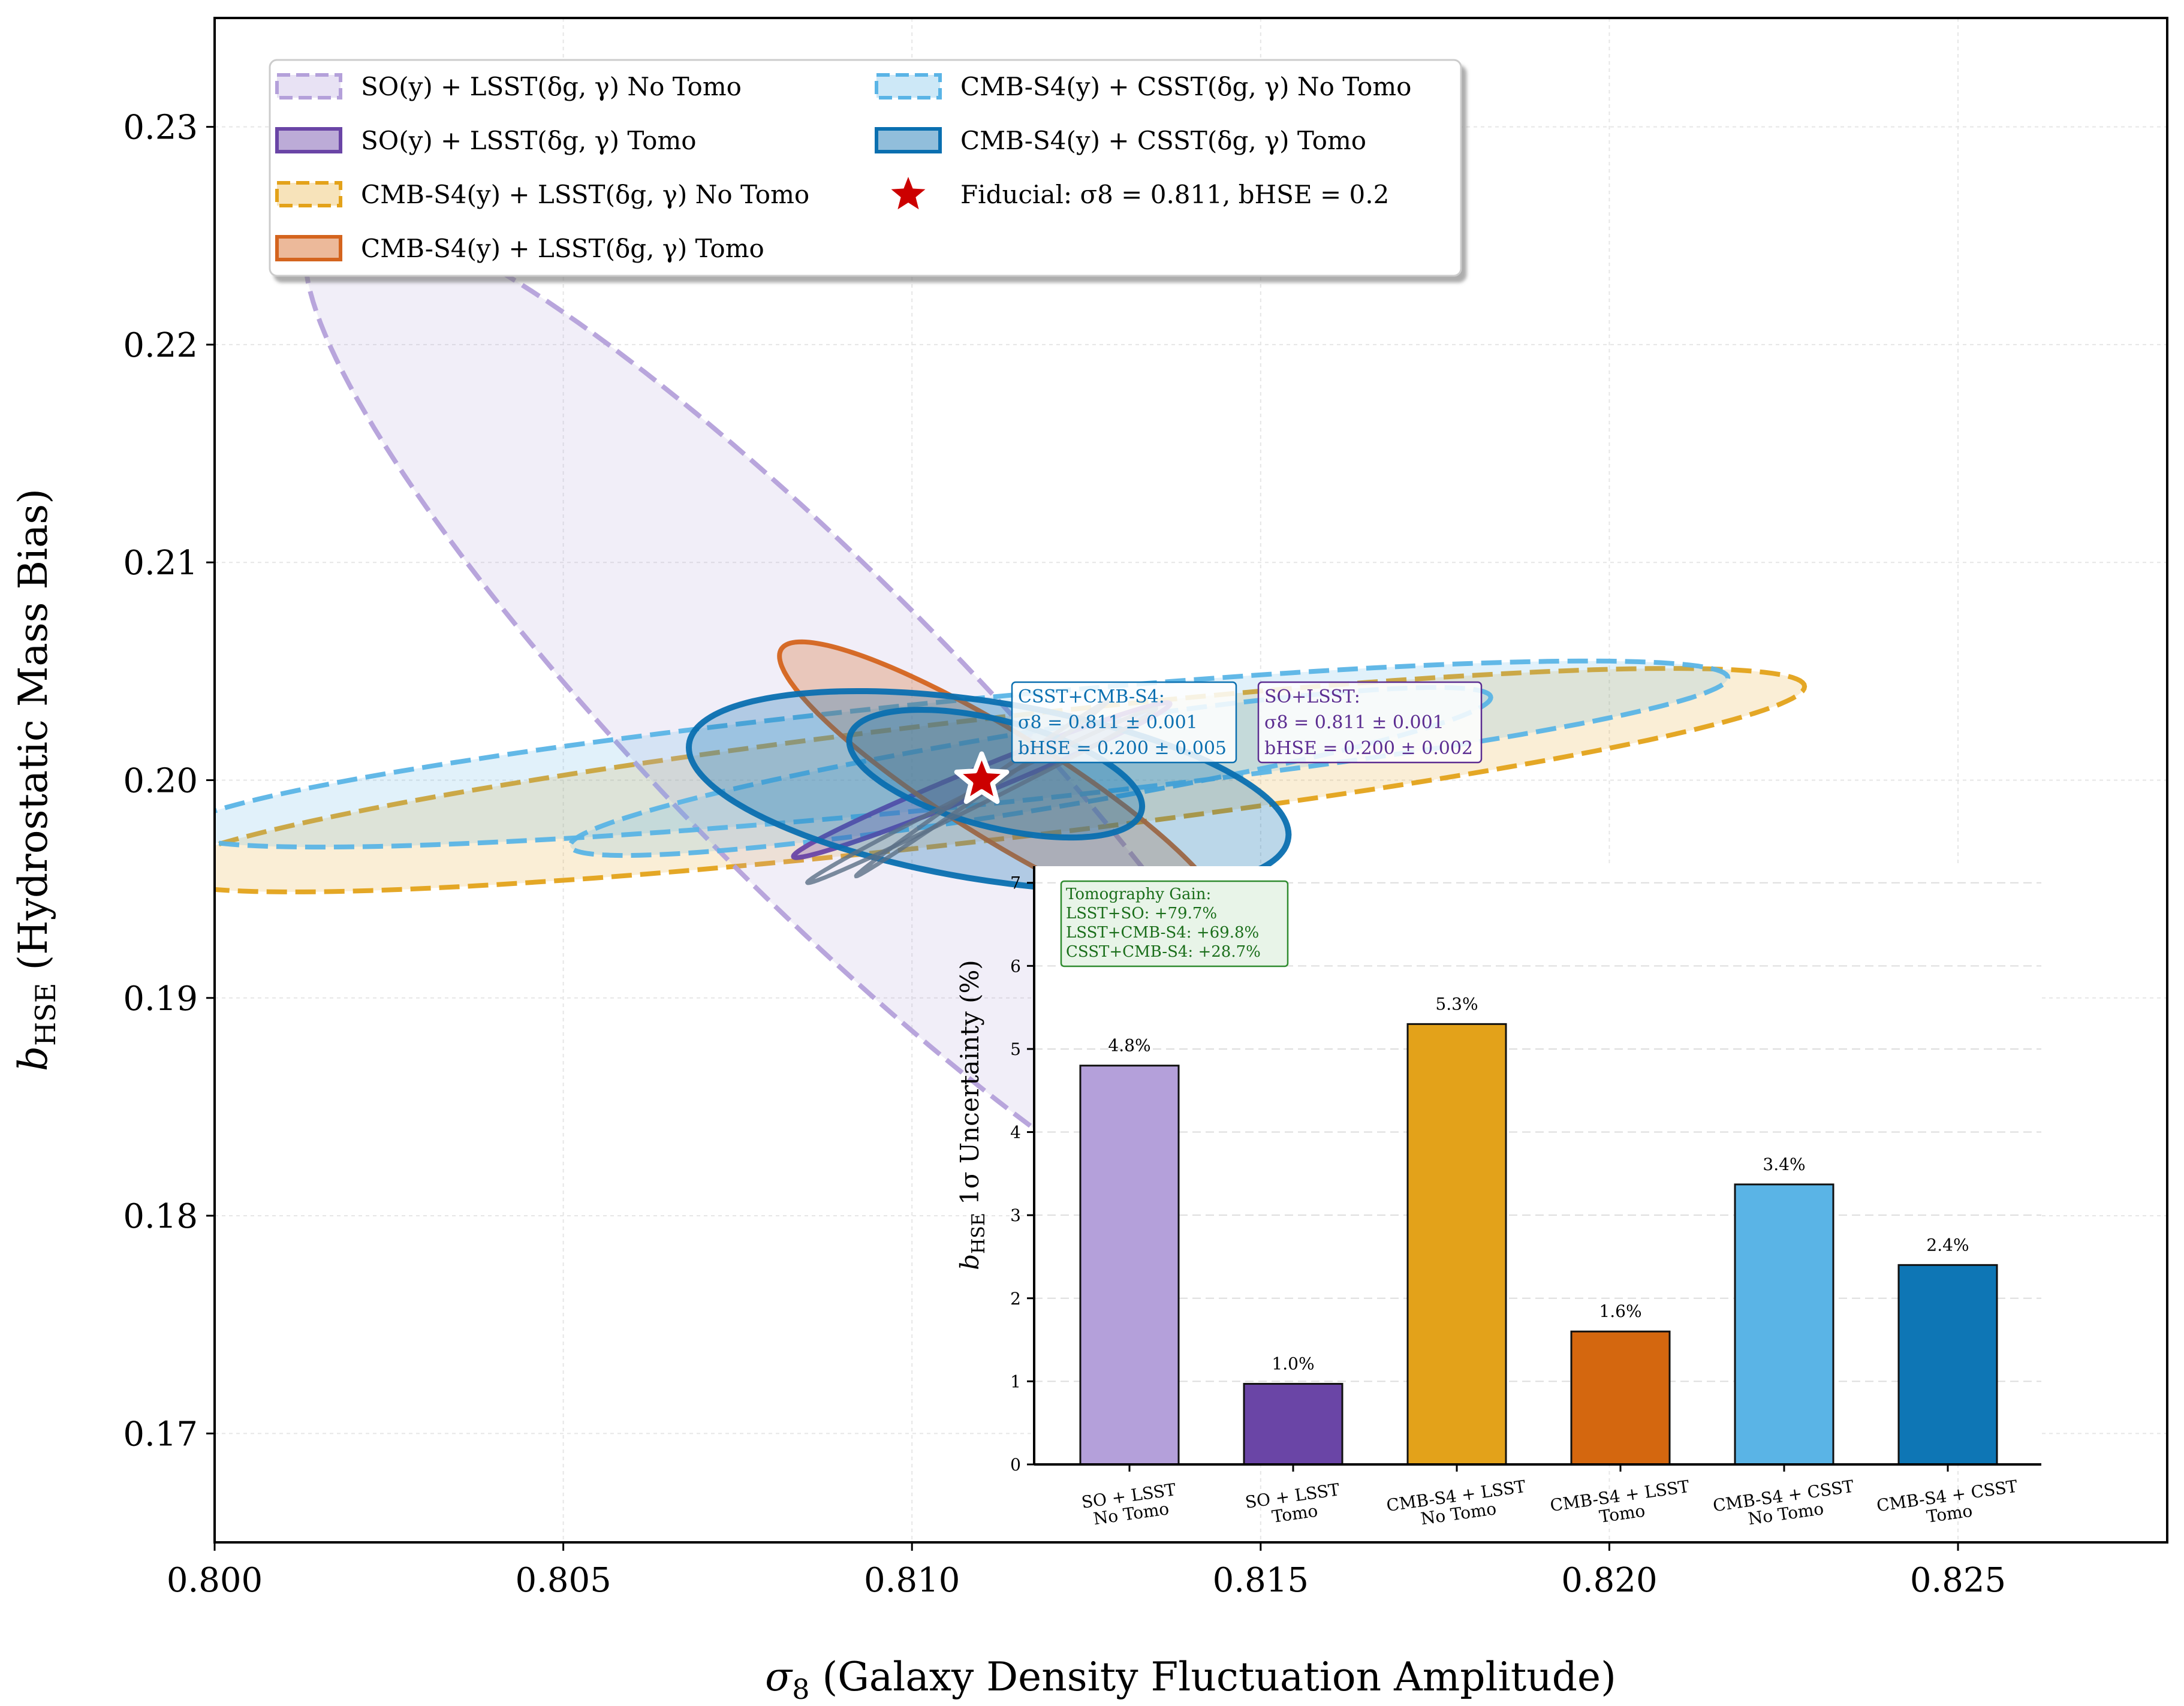 The height and width of the screenshot is (1706, 2184). I want to click on x-tick-label: 0.805, so click(563, 1580).